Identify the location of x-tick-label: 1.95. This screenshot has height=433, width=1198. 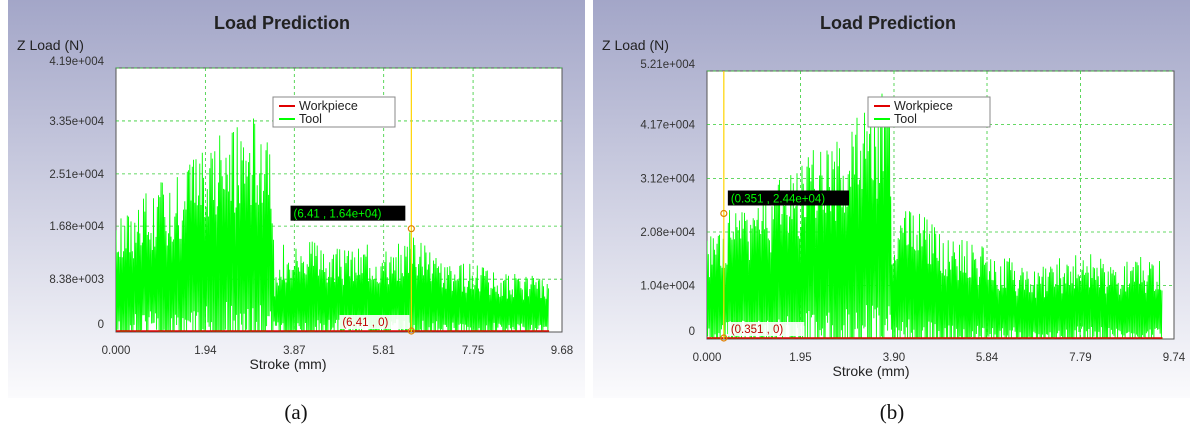
(800, 358).